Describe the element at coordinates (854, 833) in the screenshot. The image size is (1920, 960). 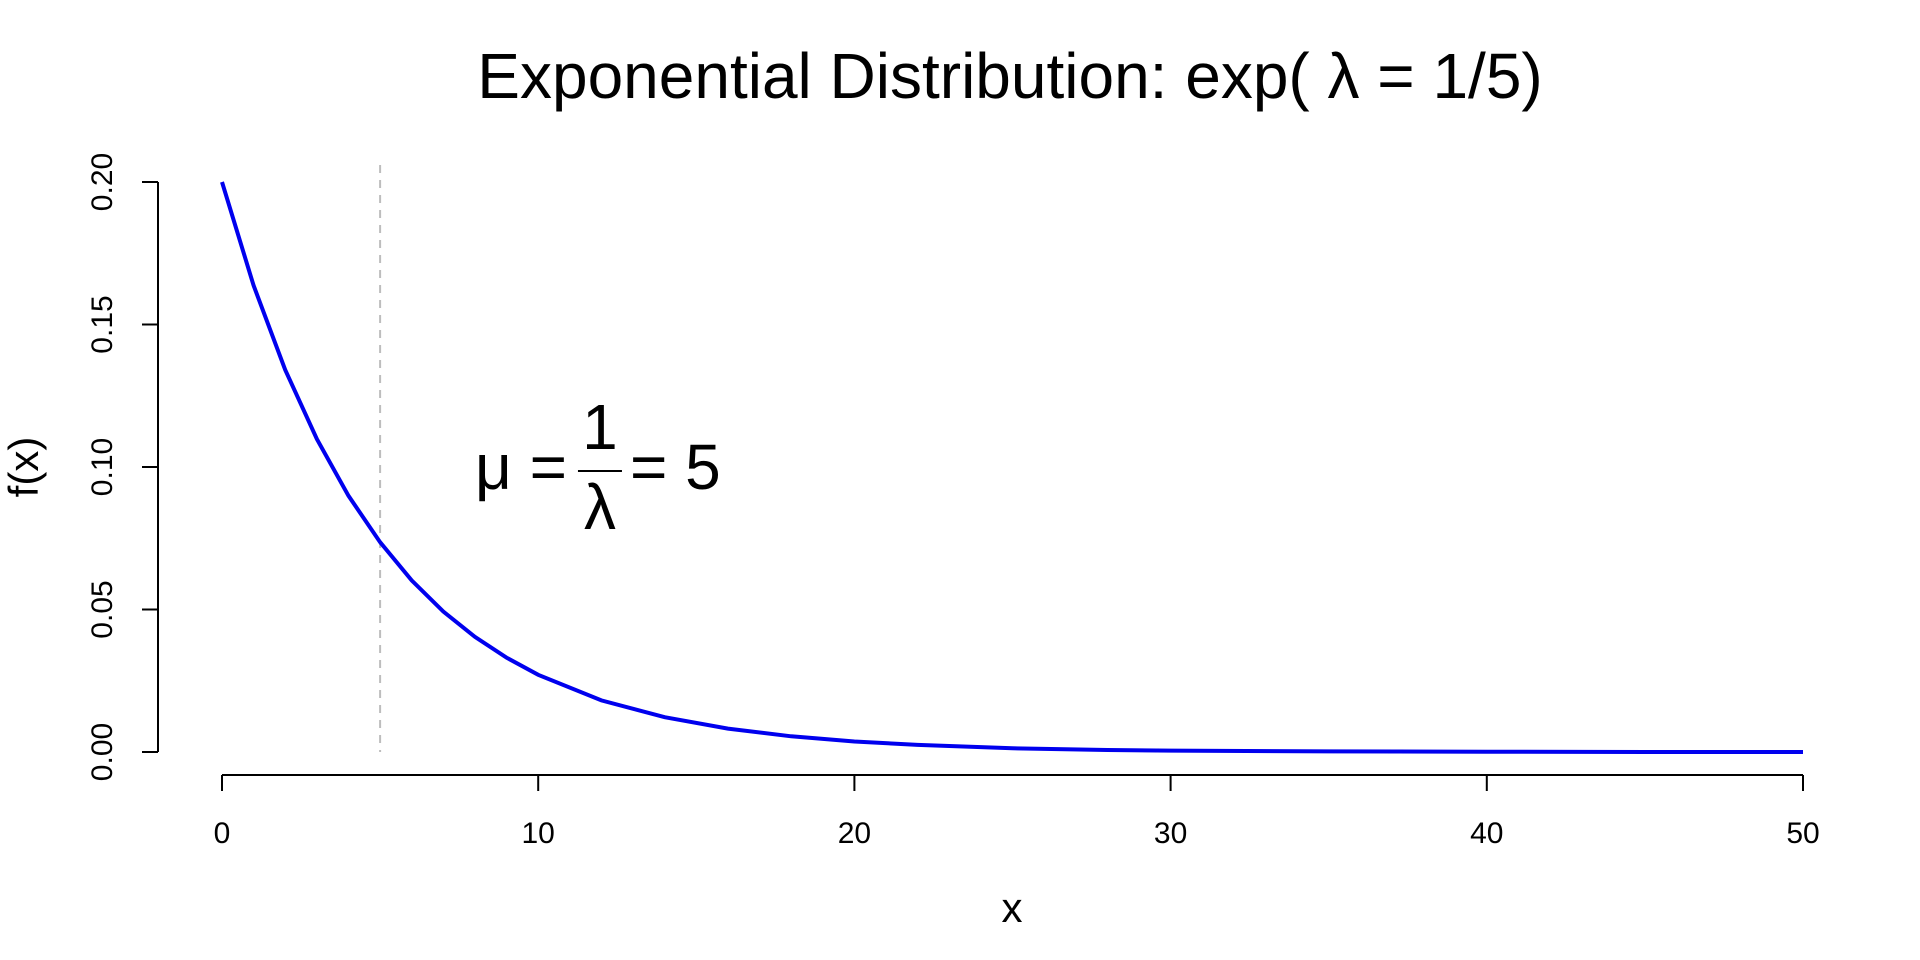
I see `x-tick-label: 20` at that location.